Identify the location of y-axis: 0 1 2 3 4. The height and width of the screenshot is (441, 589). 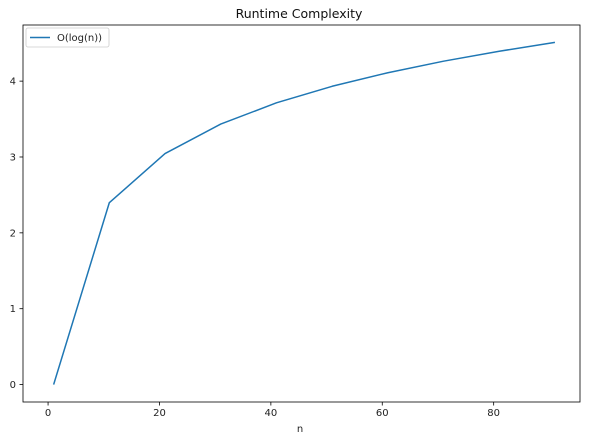
(16, 234).